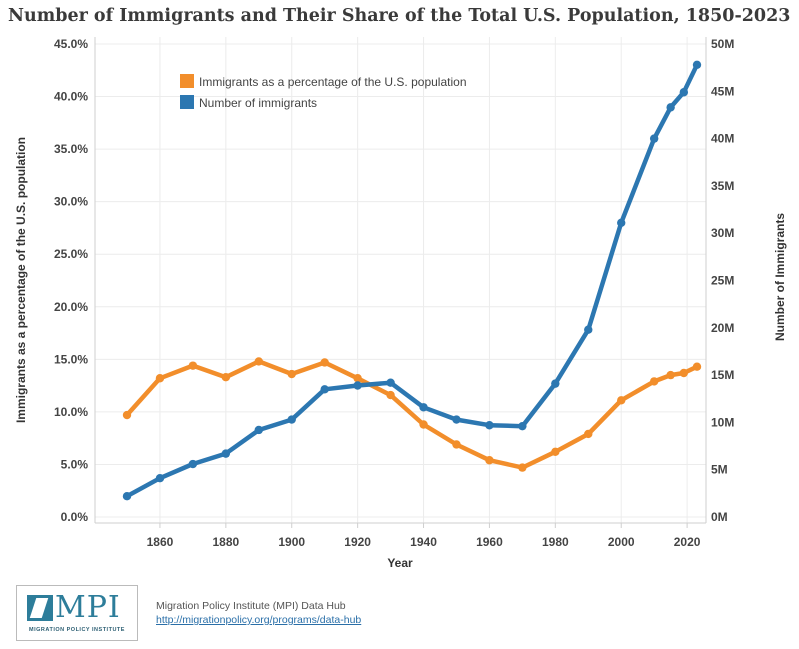 The width and height of the screenshot is (799, 649). I want to click on legend-swatch-percentage, so click(187, 81).